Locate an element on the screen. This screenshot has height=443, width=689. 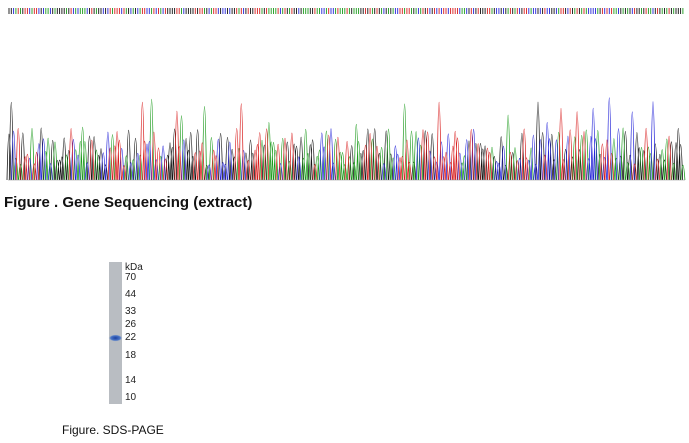
figure-caption: Figure . Gene Sequencing (extract) is located at coordinates (128, 202).